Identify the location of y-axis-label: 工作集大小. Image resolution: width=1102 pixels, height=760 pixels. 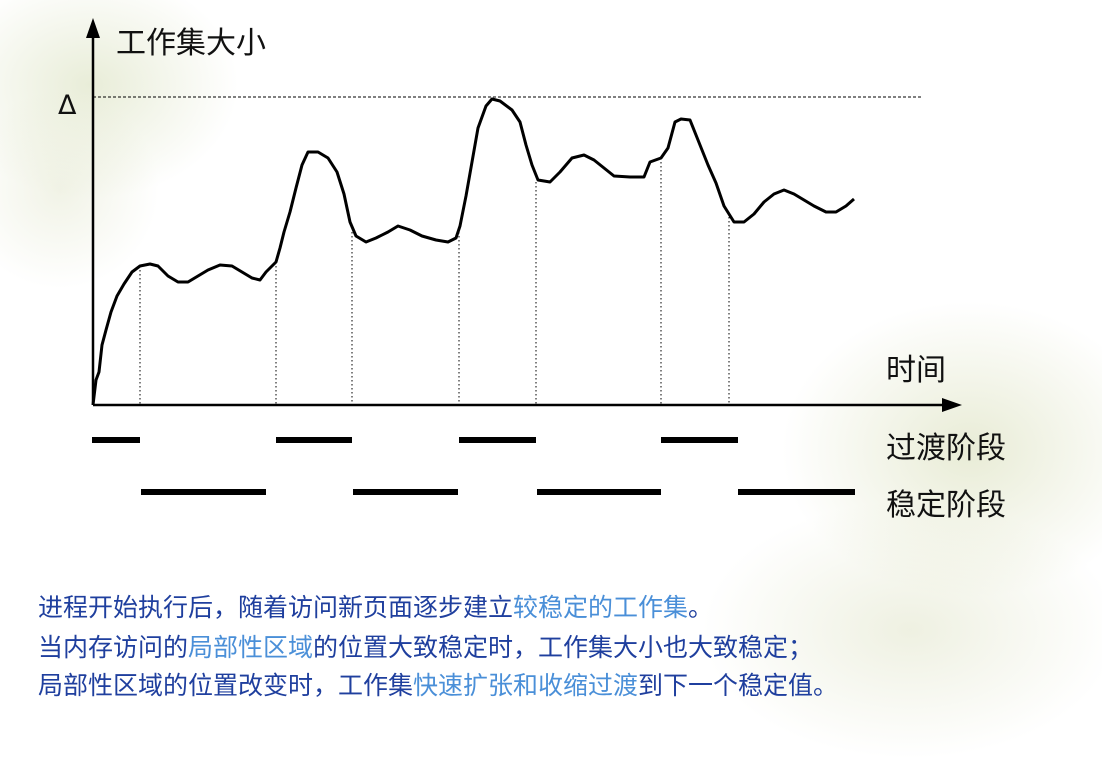
(191, 43).